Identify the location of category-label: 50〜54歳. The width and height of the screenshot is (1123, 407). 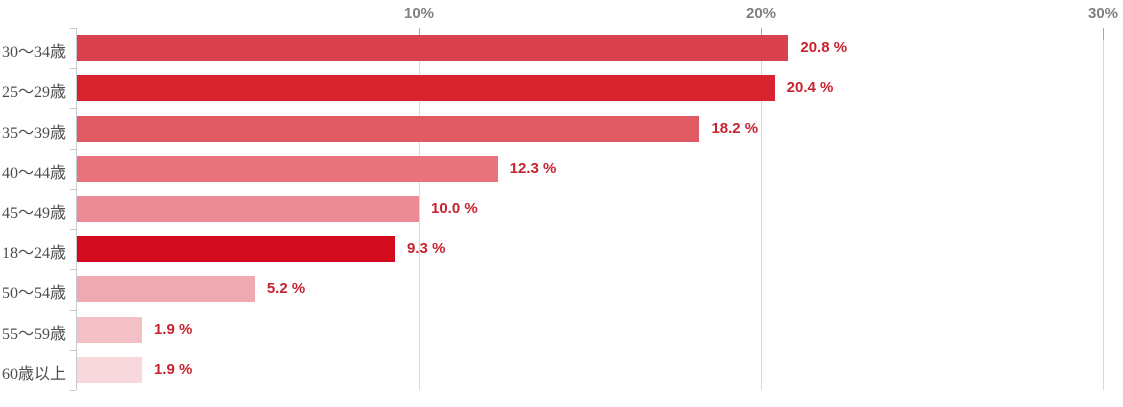
(33, 294).